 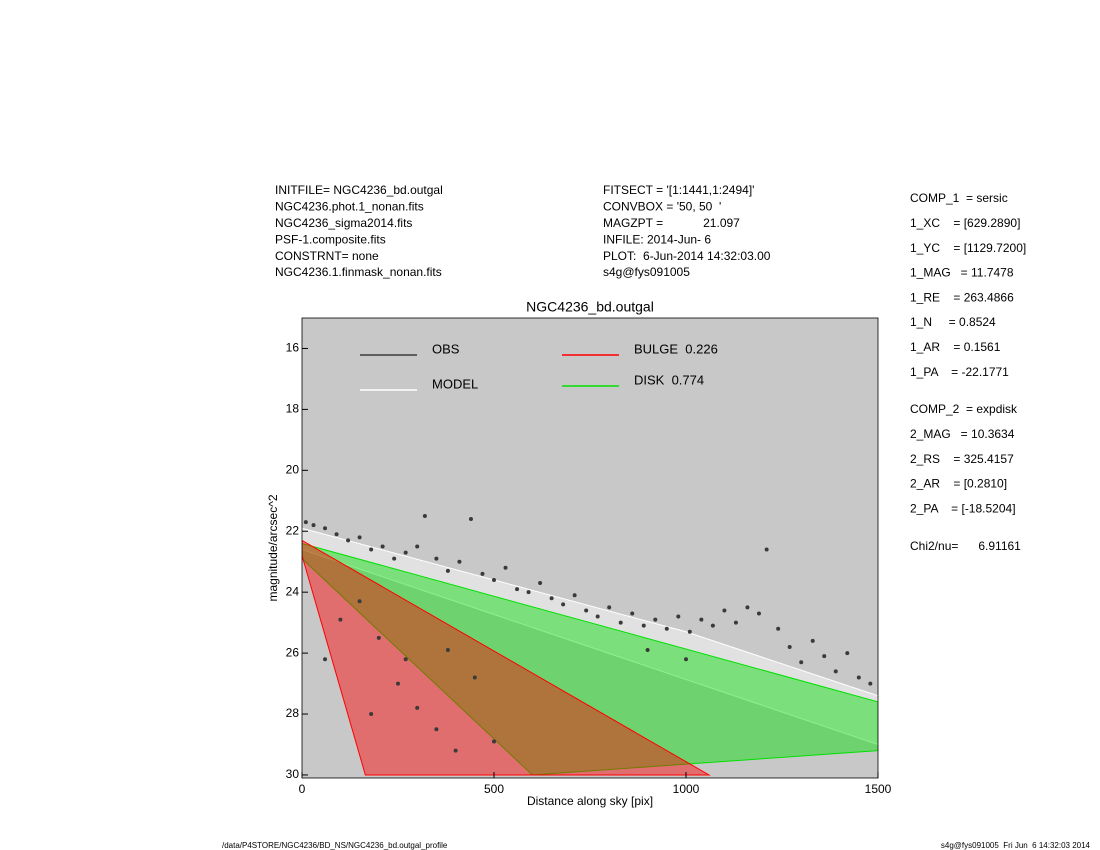 What do you see at coordinates (958, 484) in the screenshot?
I see `param: 2_AR = [0.2810]` at bounding box center [958, 484].